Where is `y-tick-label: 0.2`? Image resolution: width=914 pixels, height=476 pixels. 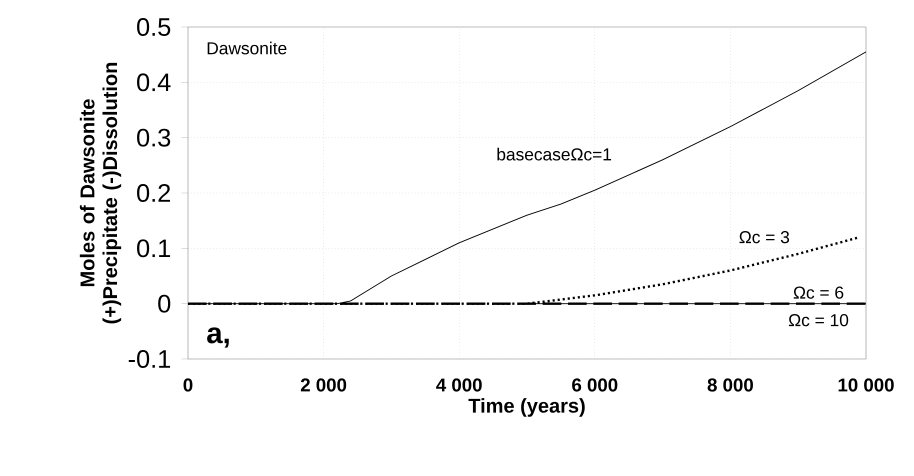 y-tick-label: 0.2 is located at coordinates (153, 193).